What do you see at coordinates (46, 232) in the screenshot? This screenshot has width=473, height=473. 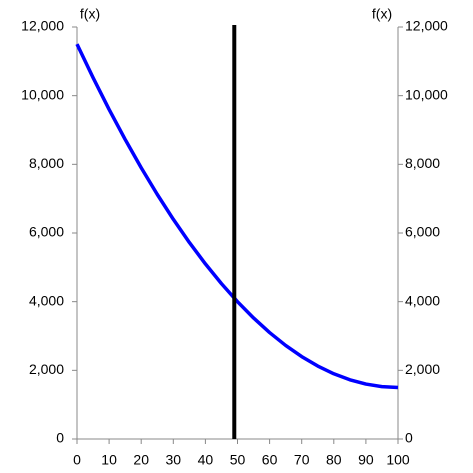 I see `y-tick-label: 6,000` at bounding box center [46, 232].